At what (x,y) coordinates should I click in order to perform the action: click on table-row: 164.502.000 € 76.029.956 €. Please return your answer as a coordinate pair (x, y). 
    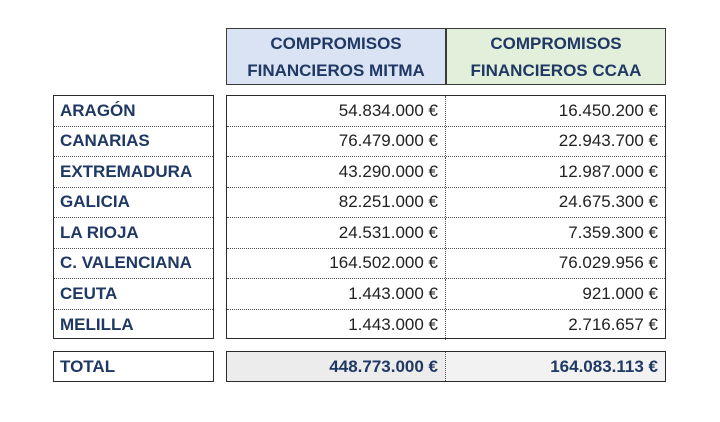
    Looking at the image, I should click on (446, 263).